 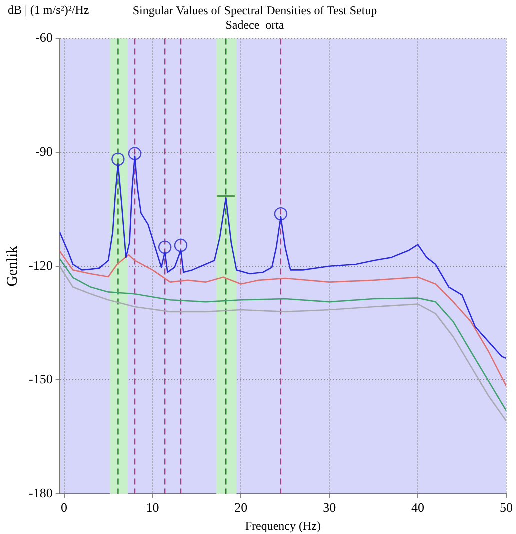 What do you see at coordinates (44, 152) in the screenshot?
I see `y-tick-label: -90` at bounding box center [44, 152].